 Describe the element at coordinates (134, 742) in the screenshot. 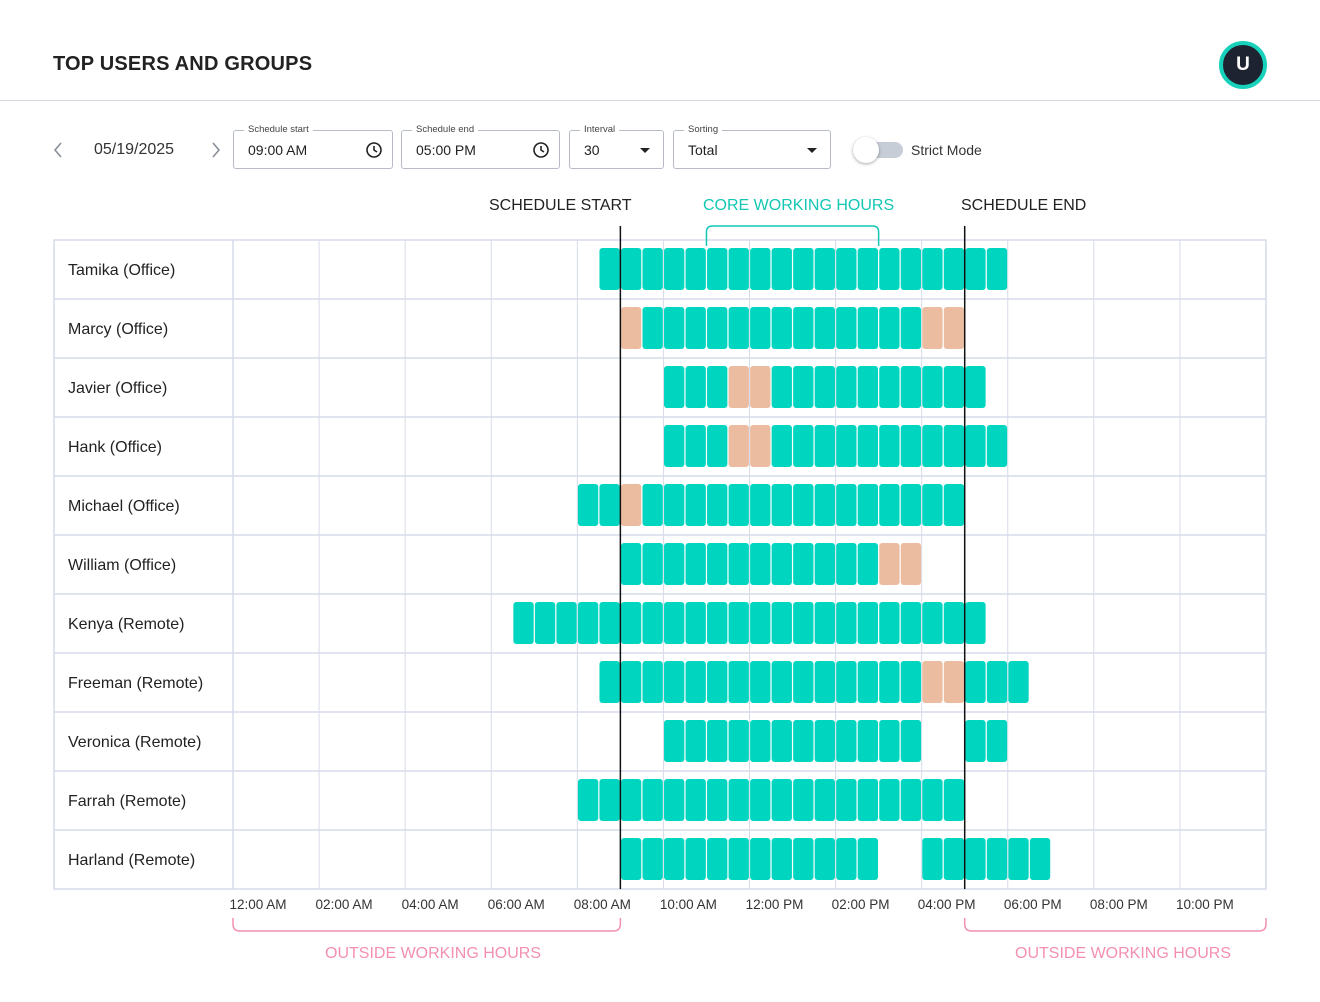

I see `row-user-name: Veronica (Remote)` at that location.